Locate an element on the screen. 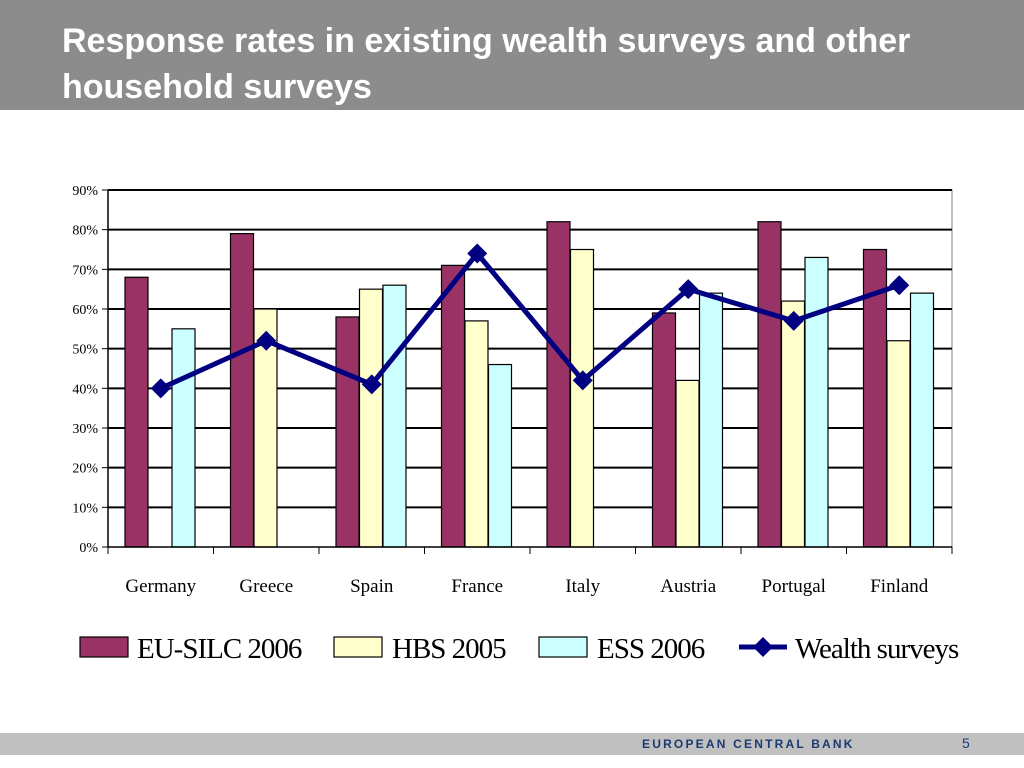  y-tick-label: 60% is located at coordinates (85, 310).